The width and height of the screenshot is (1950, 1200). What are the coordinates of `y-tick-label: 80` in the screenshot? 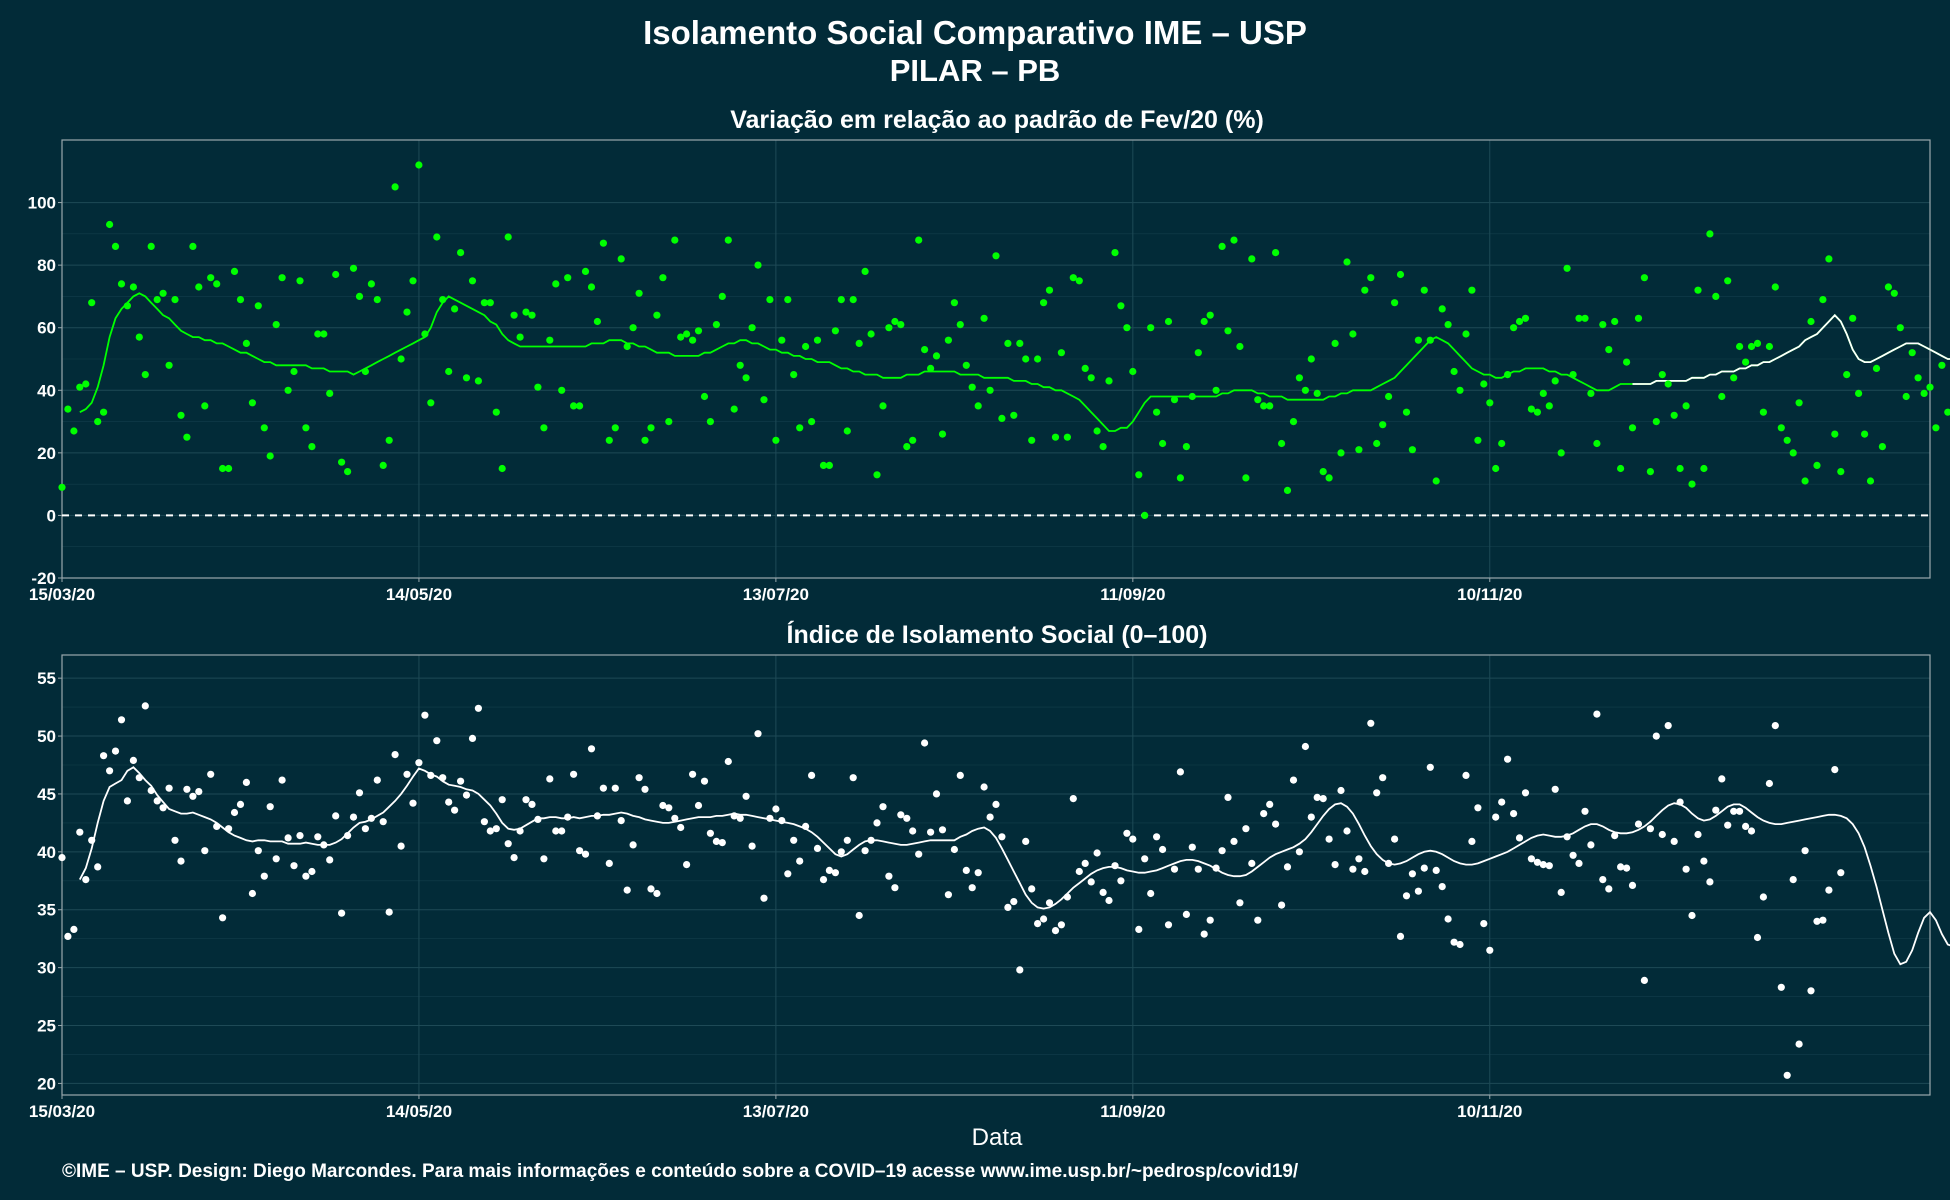 It's located at (46, 265).